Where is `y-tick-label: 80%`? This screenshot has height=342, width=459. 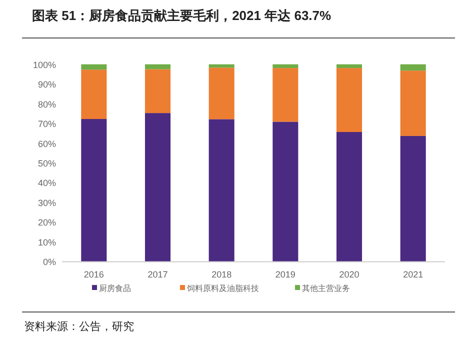
y-tick-label: 80% is located at coordinates (47, 104).